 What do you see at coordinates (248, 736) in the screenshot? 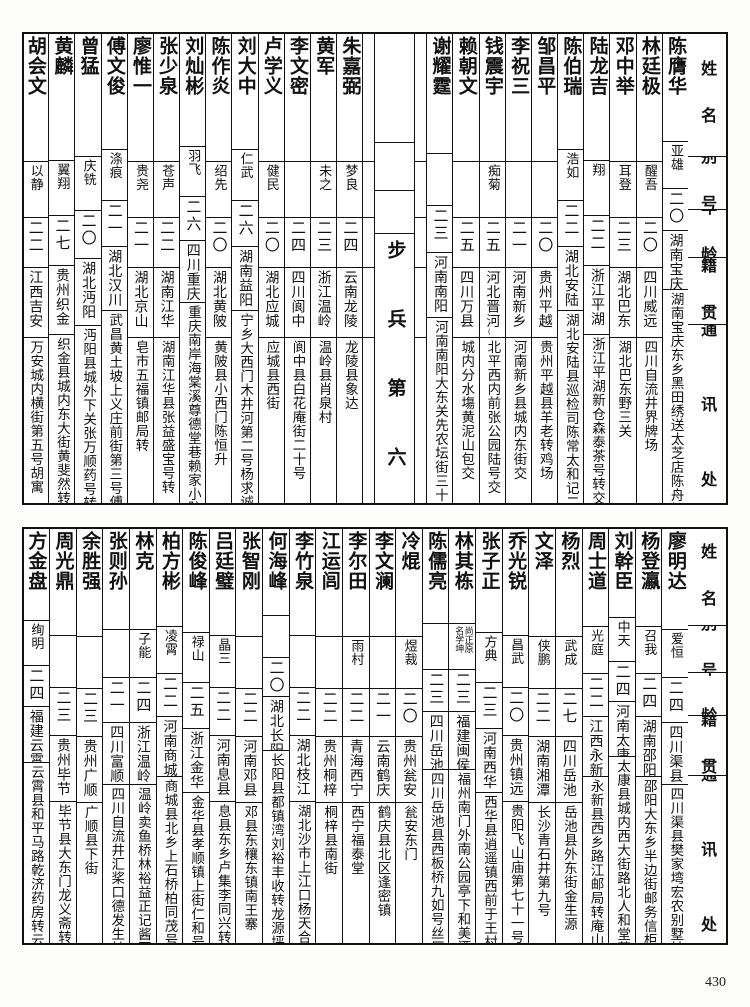
I see `roster-entry-column: 张智刚 二二 河南邓县 邓县东穰东镇南王寨` at bounding box center [248, 736].